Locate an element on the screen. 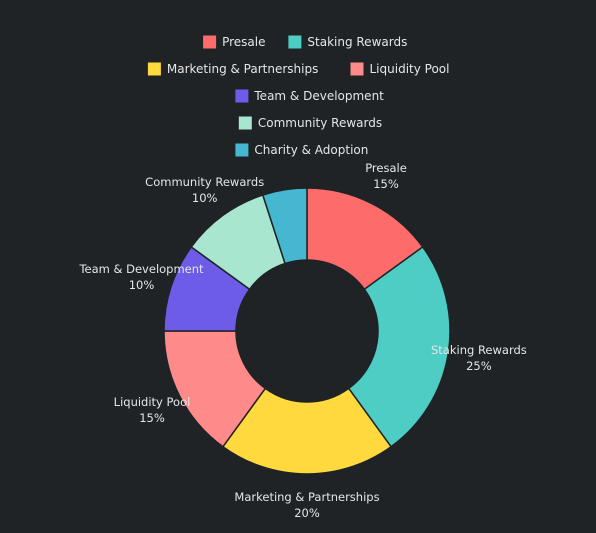 The image size is (596, 533). callout-community-rewards: Community Rewards 10% is located at coordinates (204, 190).